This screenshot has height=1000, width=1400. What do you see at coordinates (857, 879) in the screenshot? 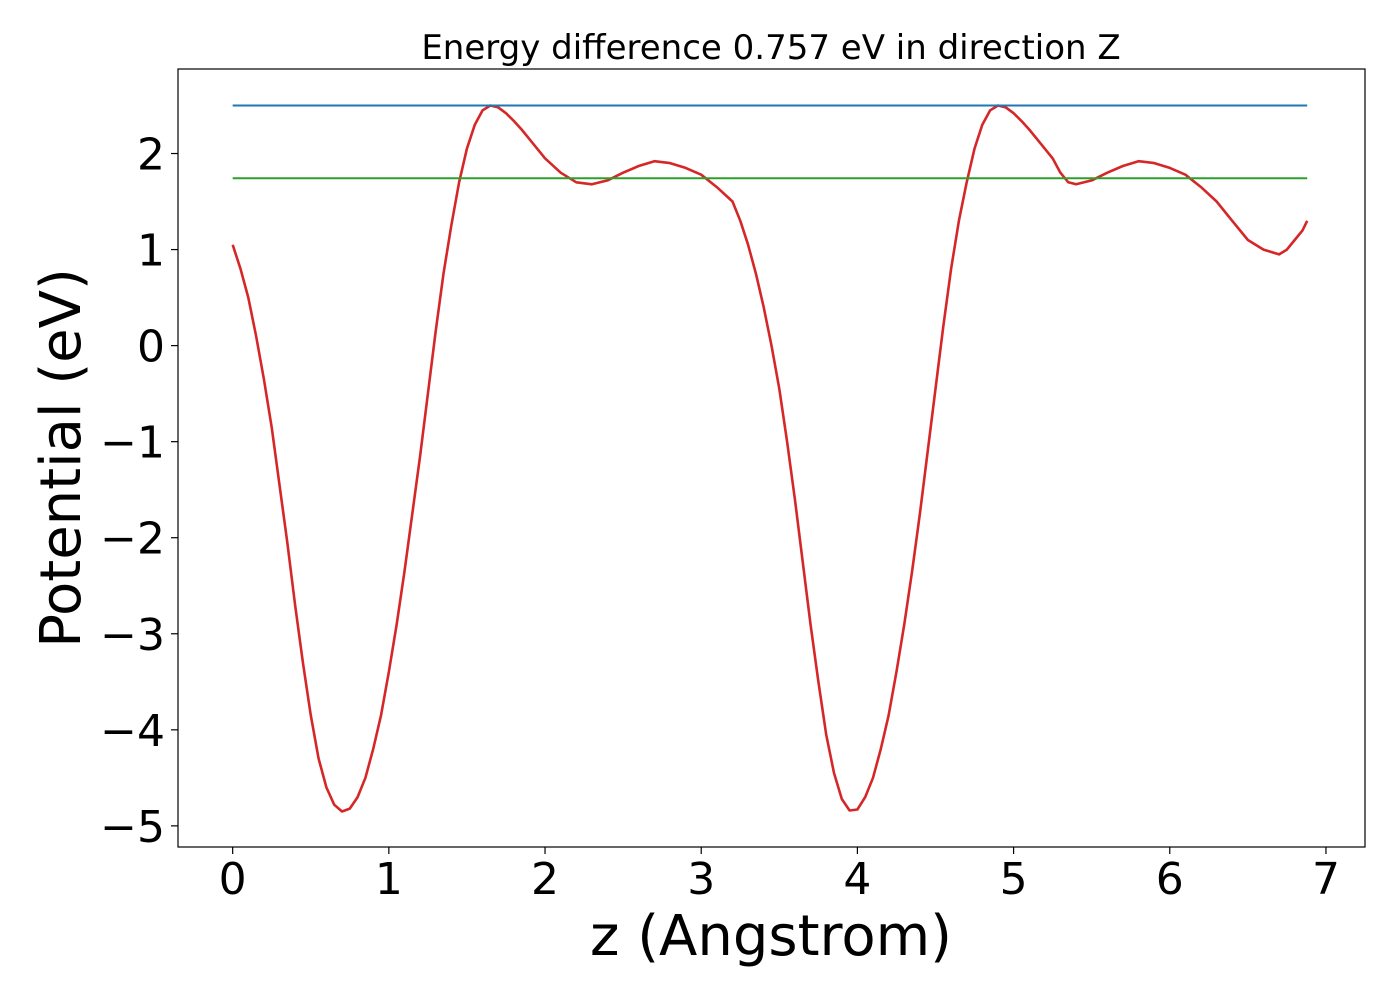
I see `x-tick-label: 4` at bounding box center [857, 879].